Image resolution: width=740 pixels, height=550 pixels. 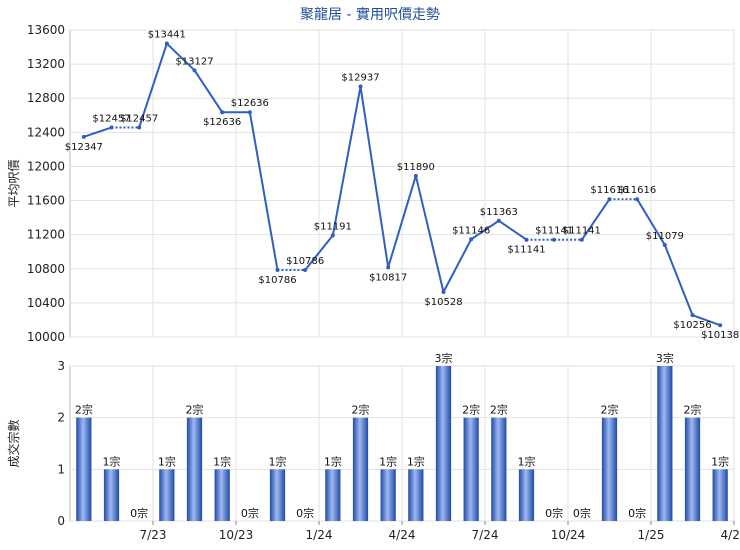 I want to click on line-data-label: $11363, so click(x=499, y=212).